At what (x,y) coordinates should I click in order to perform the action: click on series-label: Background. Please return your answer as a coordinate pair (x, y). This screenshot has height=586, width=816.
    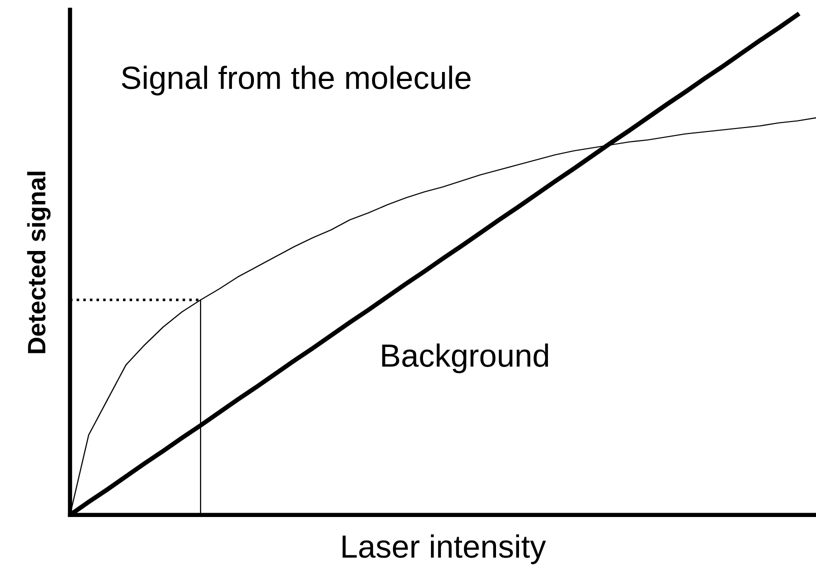
    Looking at the image, I should click on (465, 358).